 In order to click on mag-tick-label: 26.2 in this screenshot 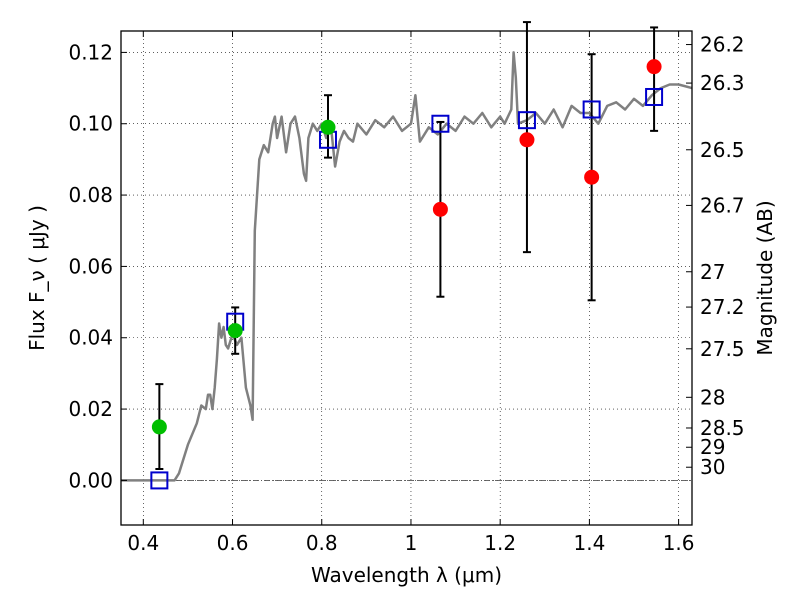, I will do `click(722, 45)`.